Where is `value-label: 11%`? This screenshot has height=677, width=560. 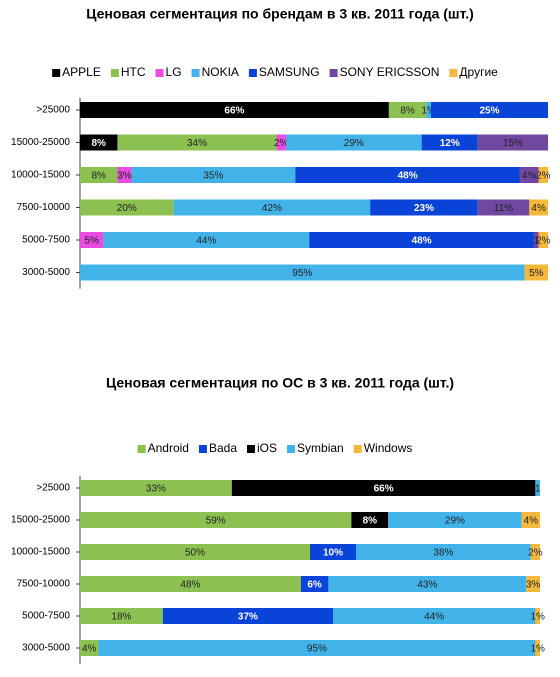 value-label: 11% is located at coordinates (503, 208).